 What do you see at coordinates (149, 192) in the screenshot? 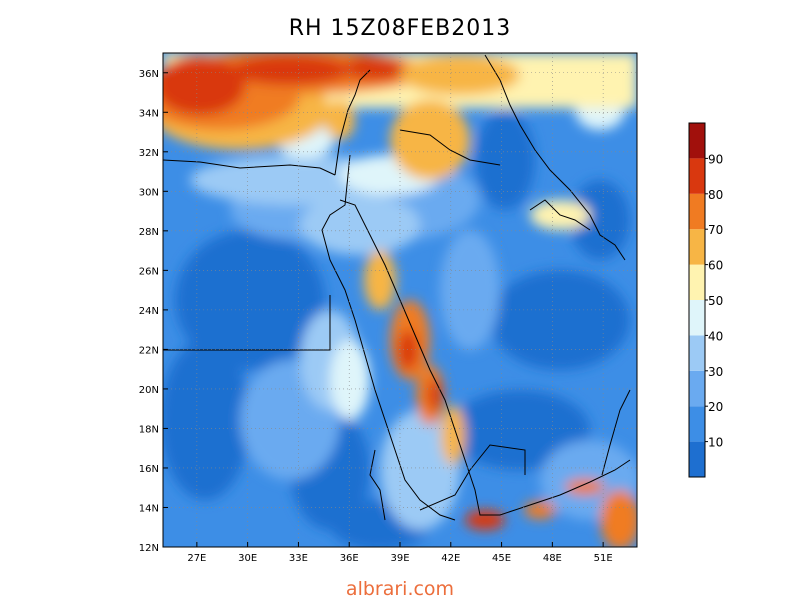
I see `lat-tick-label: 30N` at bounding box center [149, 192].